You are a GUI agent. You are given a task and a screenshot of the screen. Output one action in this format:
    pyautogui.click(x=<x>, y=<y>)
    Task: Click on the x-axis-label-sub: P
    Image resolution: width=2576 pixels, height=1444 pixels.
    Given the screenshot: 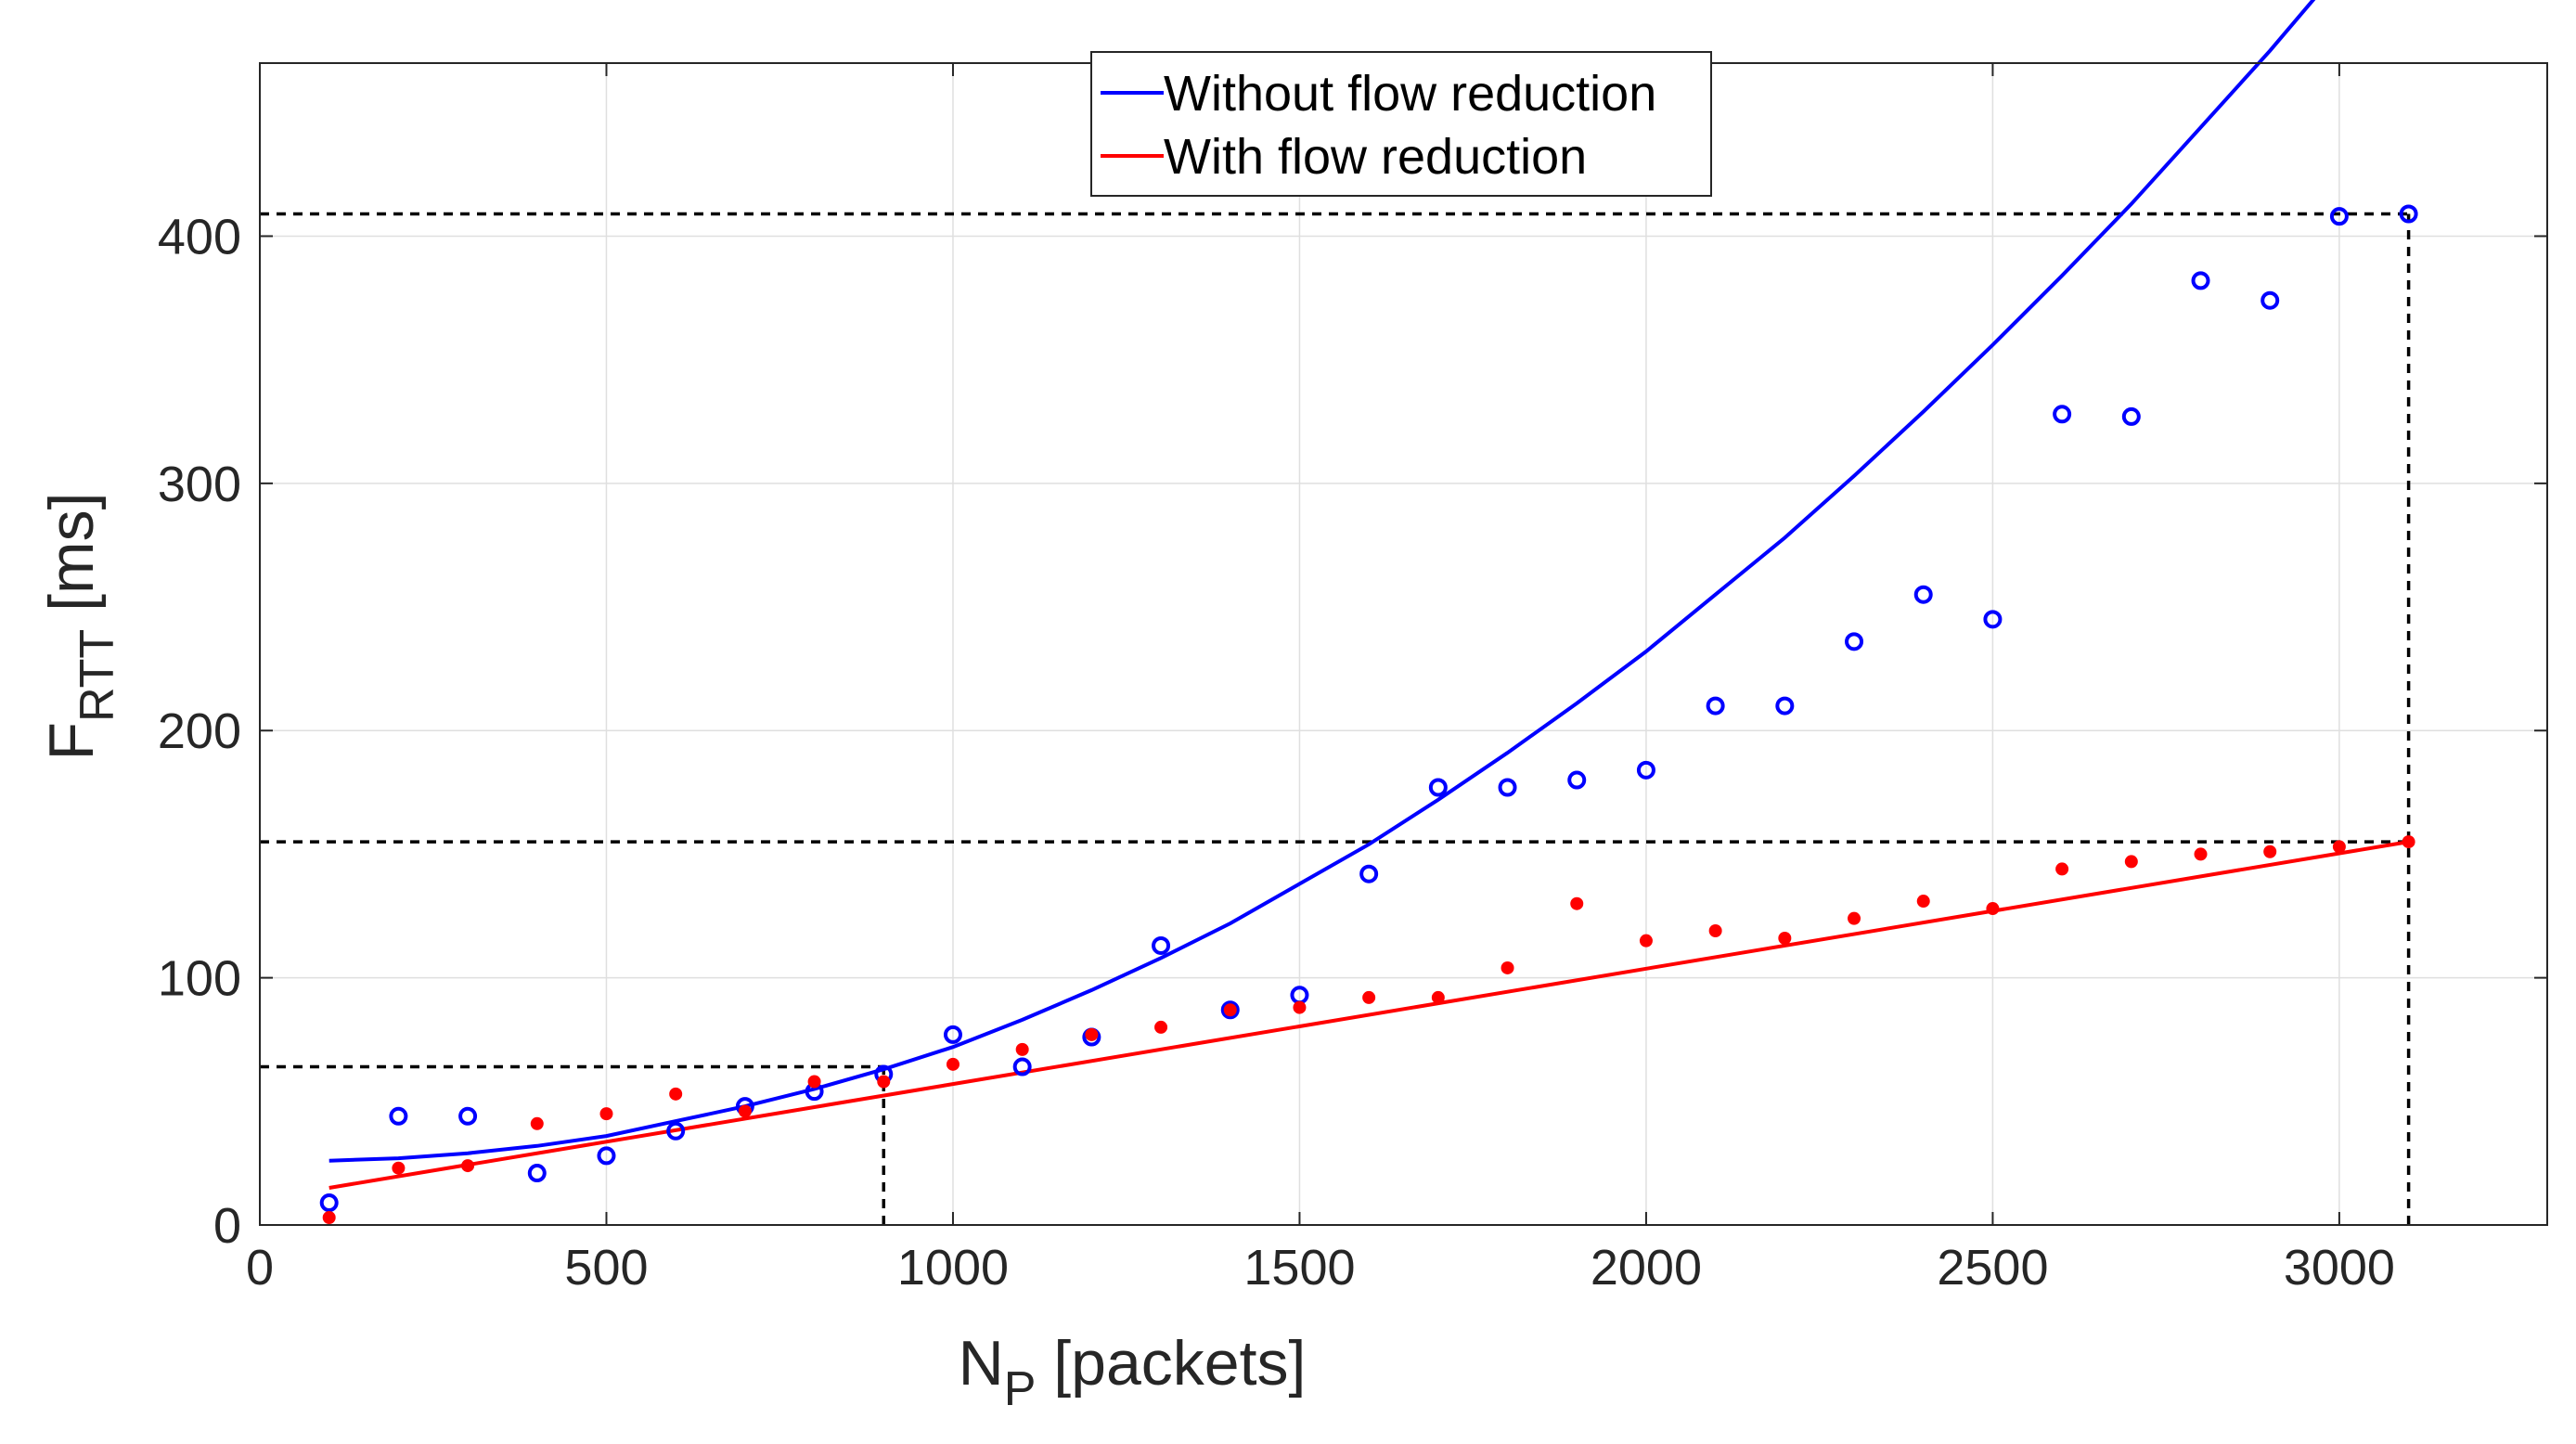 What is the action you would take?
    pyautogui.click(x=1021, y=1389)
    